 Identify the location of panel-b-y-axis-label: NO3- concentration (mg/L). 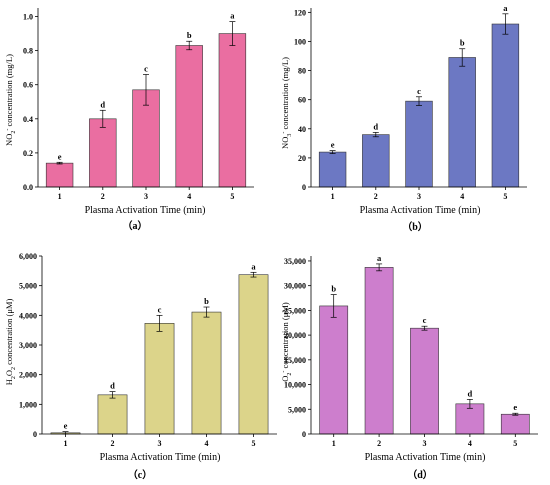
(286, 103).